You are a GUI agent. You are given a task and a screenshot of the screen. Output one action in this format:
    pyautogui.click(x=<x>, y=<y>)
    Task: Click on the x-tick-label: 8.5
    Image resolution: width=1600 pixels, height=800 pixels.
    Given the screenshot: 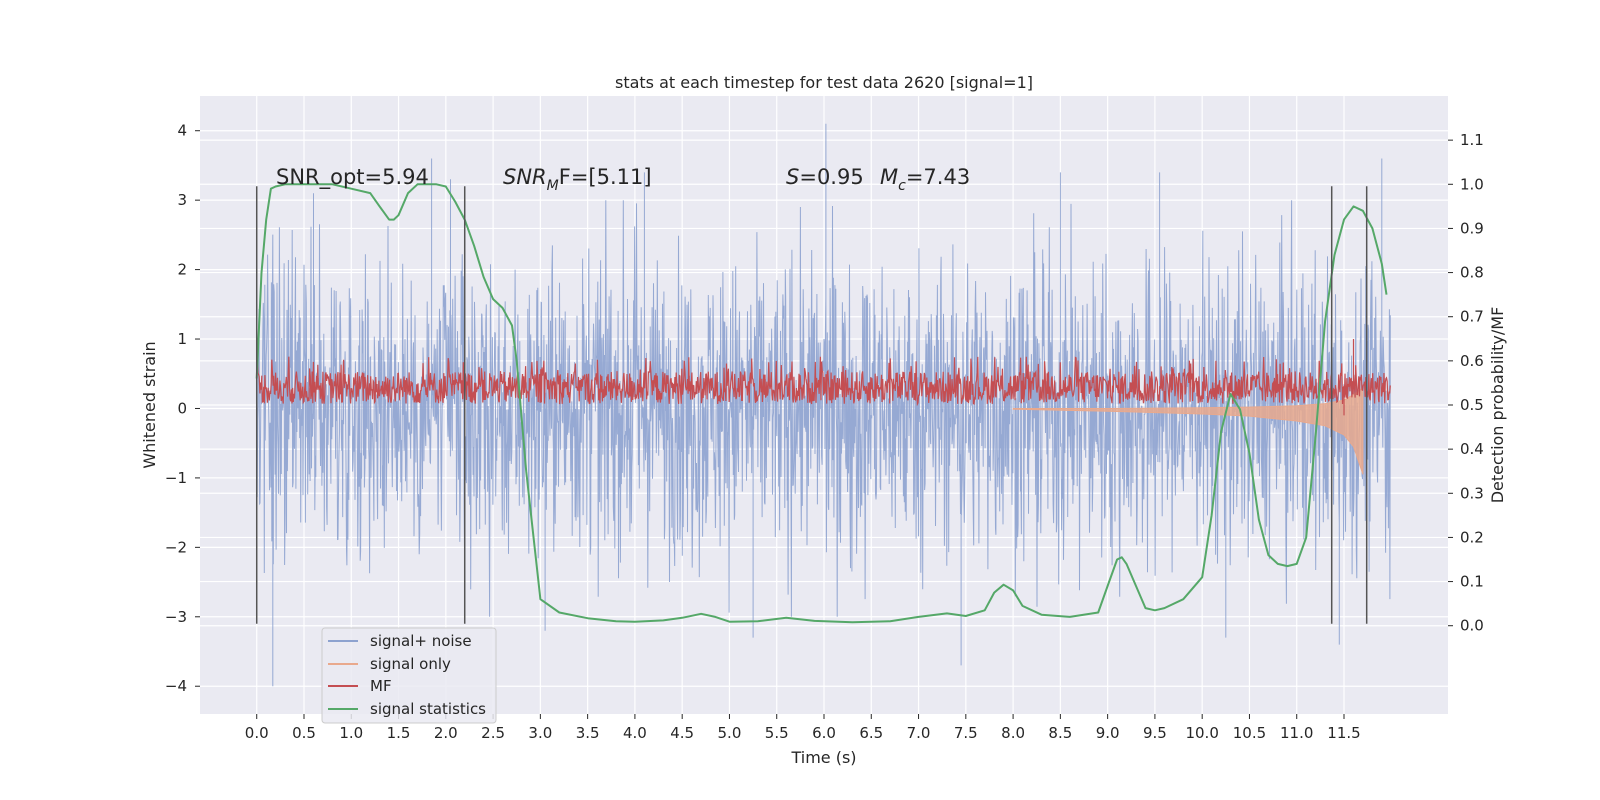 What is the action you would take?
    pyautogui.click(x=1060, y=733)
    